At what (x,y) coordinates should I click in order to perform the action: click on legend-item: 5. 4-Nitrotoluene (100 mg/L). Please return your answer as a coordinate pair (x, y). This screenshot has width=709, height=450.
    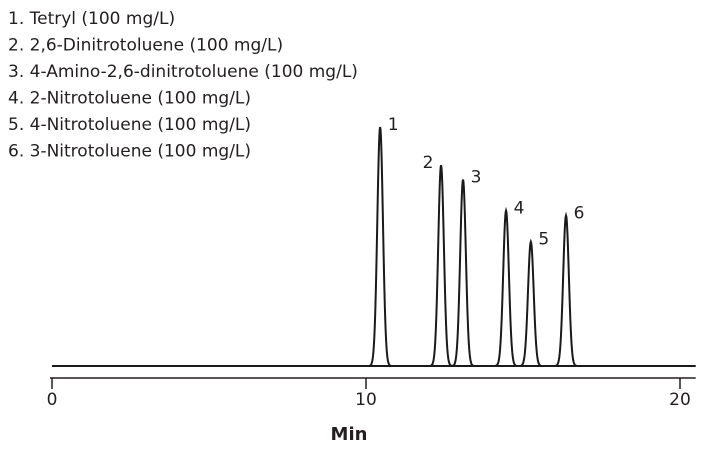
    Looking at the image, I should click on (129, 125).